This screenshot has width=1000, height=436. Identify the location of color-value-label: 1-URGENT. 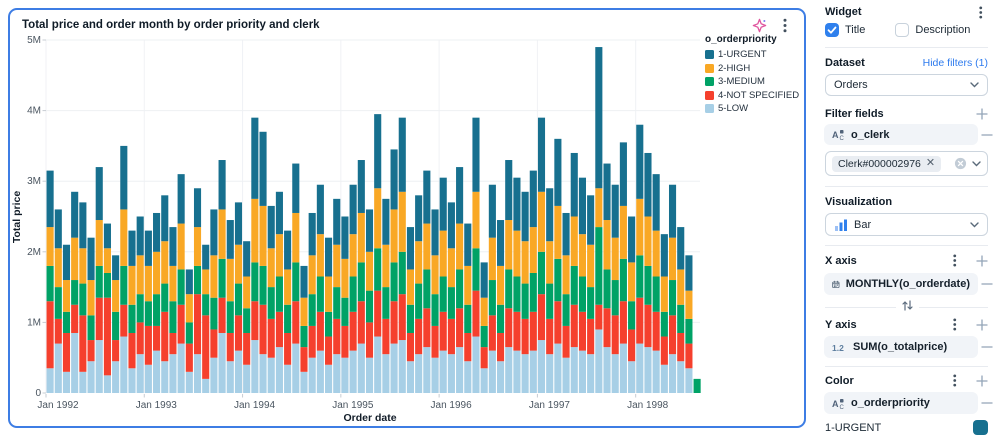
(853, 427).